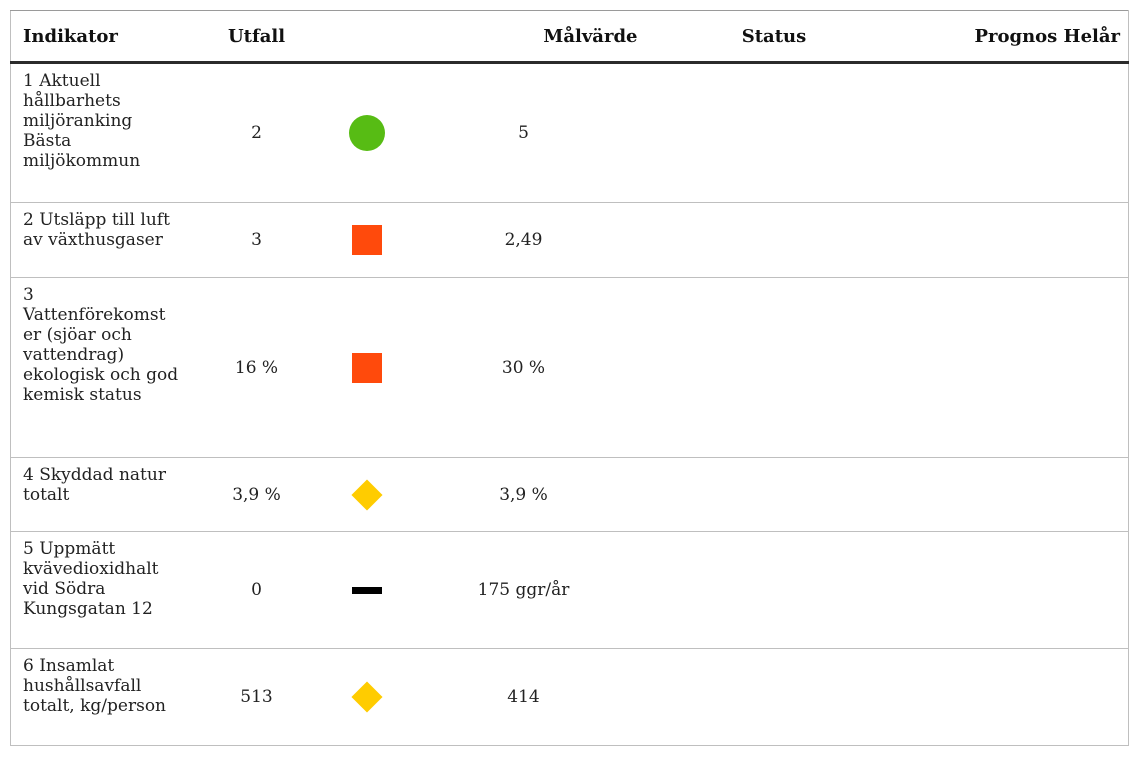  What do you see at coordinates (523, 367) in the screenshot?
I see `target-value: 30 %` at bounding box center [523, 367].